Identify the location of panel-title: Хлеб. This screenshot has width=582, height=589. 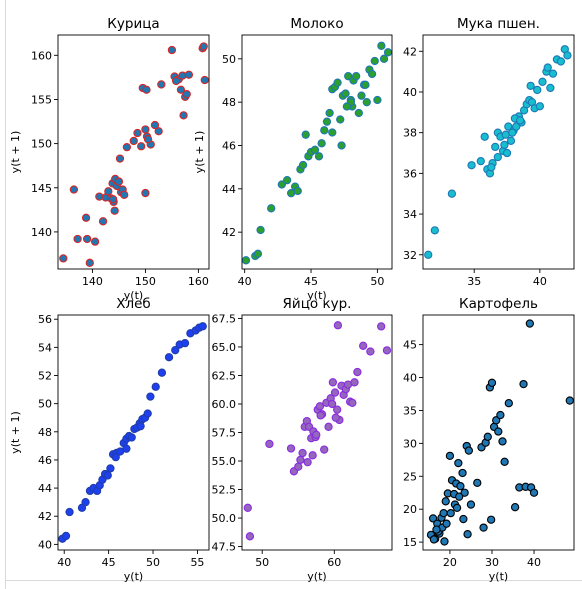
(133, 304).